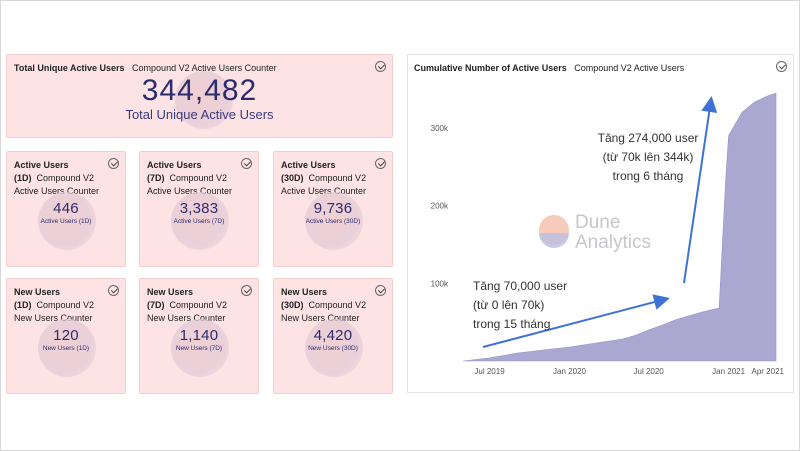 Image resolution: width=800 pixels, height=451 pixels. What do you see at coordinates (728, 371) in the screenshot?
I see `x-tick-label: Jan 2021` at bounding box center [728, 371].